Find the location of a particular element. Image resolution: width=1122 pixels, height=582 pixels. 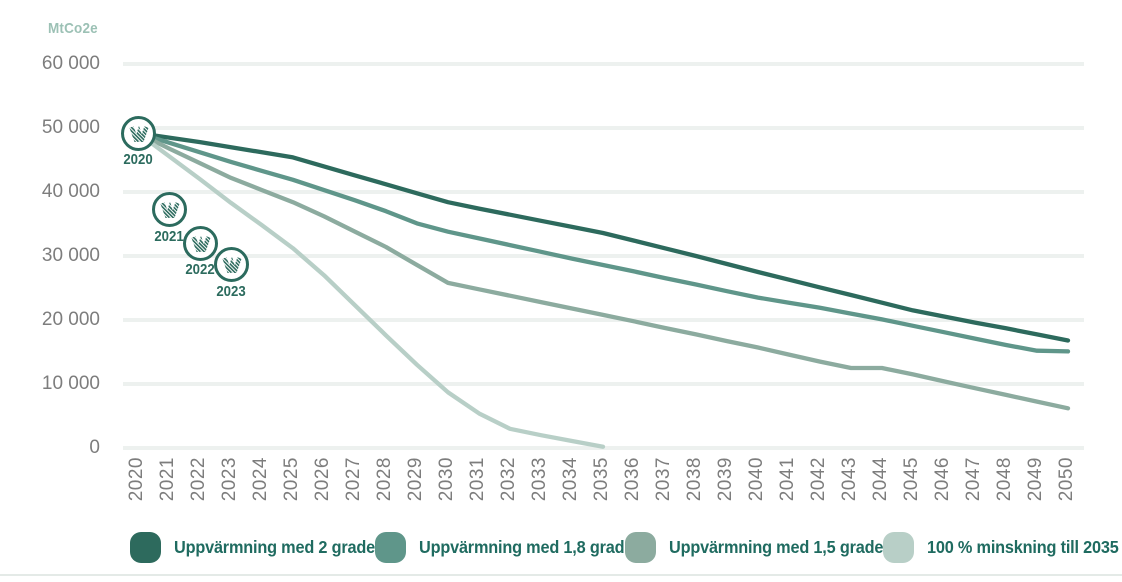

y-tick-label: 50 000 is located at coordinates (70, 127).